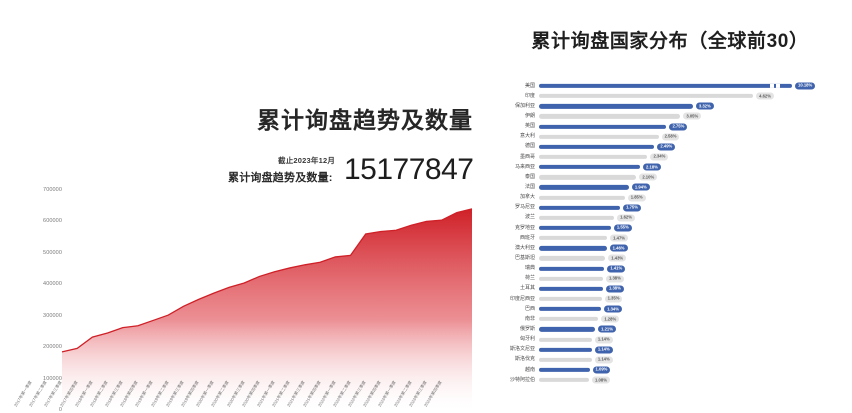 The width and height of the screenshot is (852, 413). I want to click on country-bar-row: 克罗地亚 1.55%, so click(666, 228).